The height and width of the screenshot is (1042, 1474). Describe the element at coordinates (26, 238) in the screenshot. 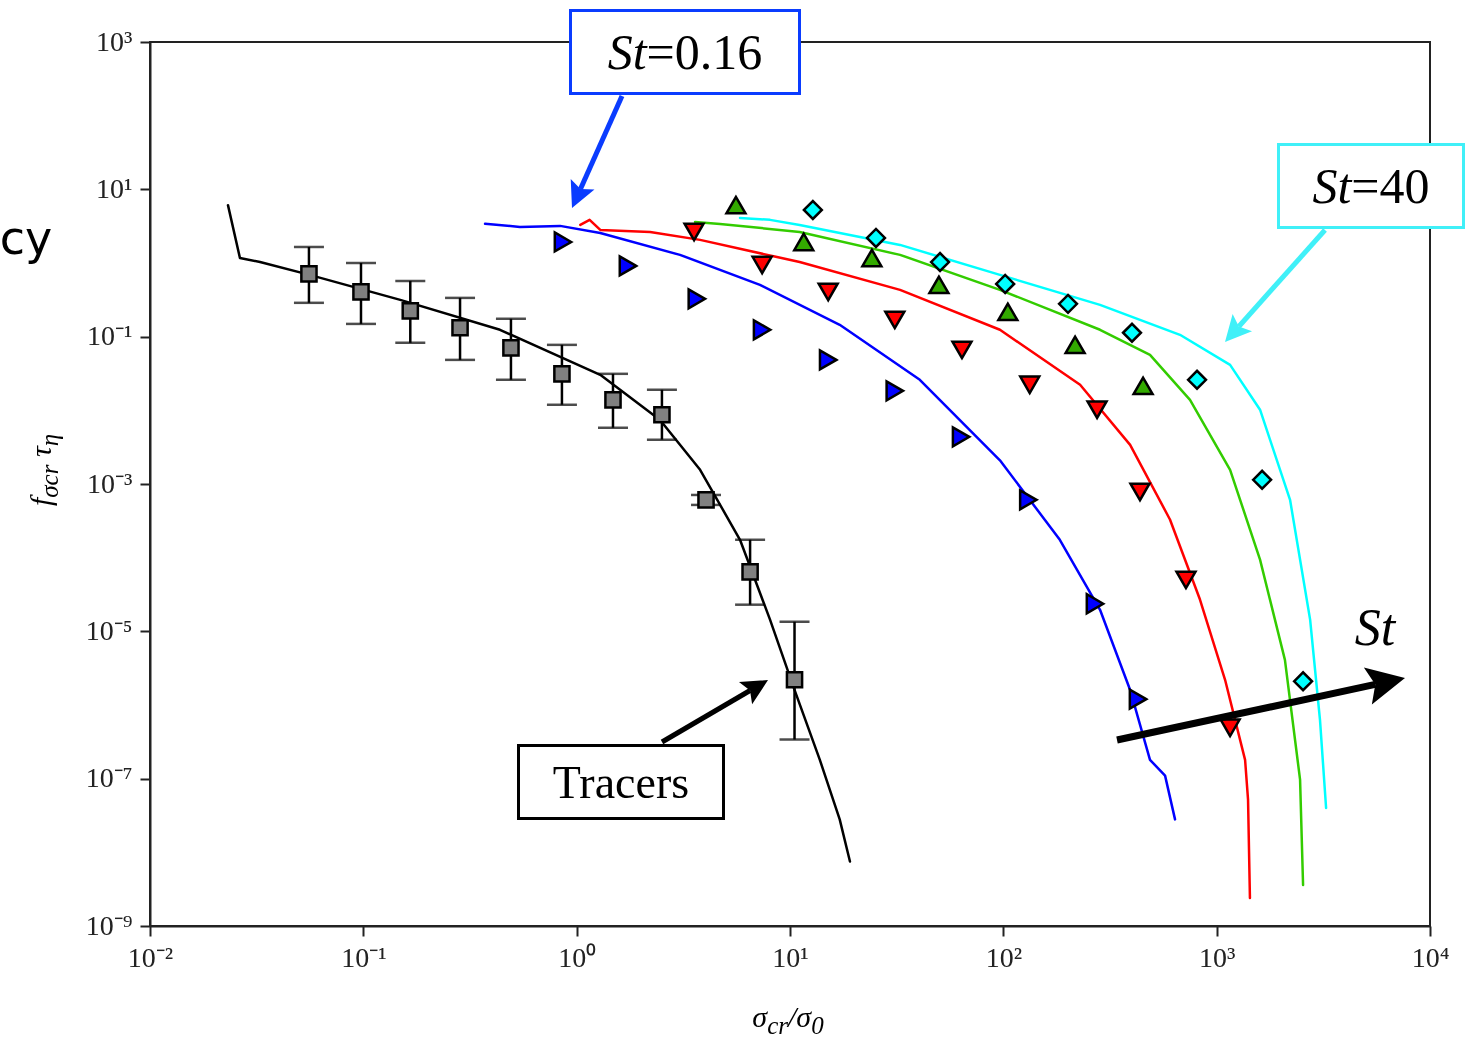

I see `text: cy` at that location.